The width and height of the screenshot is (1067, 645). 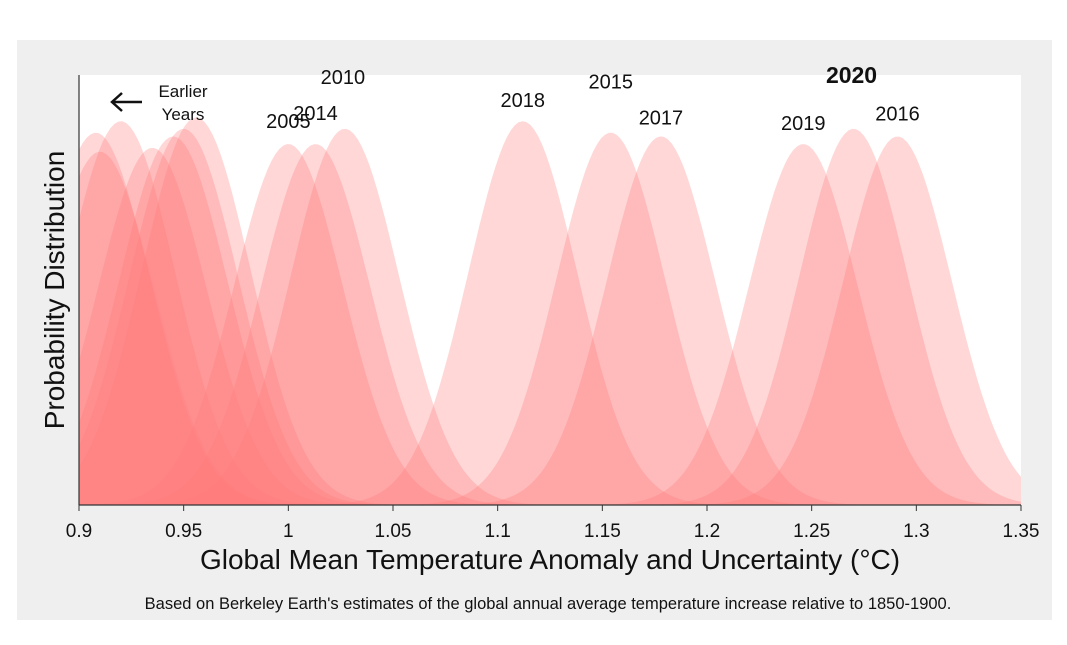 I want to click on x-tick-label: 1.2, so click(x=707, y=531).